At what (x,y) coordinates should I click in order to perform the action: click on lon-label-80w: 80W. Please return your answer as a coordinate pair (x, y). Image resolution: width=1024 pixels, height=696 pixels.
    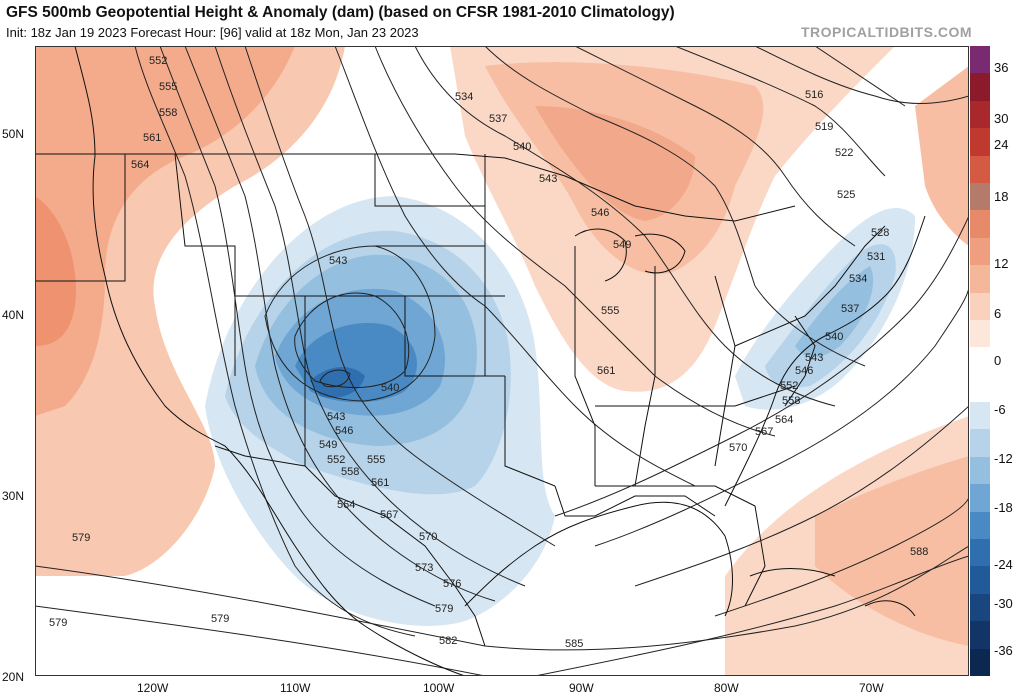
    Looking at the image, I should click on (726, 688).